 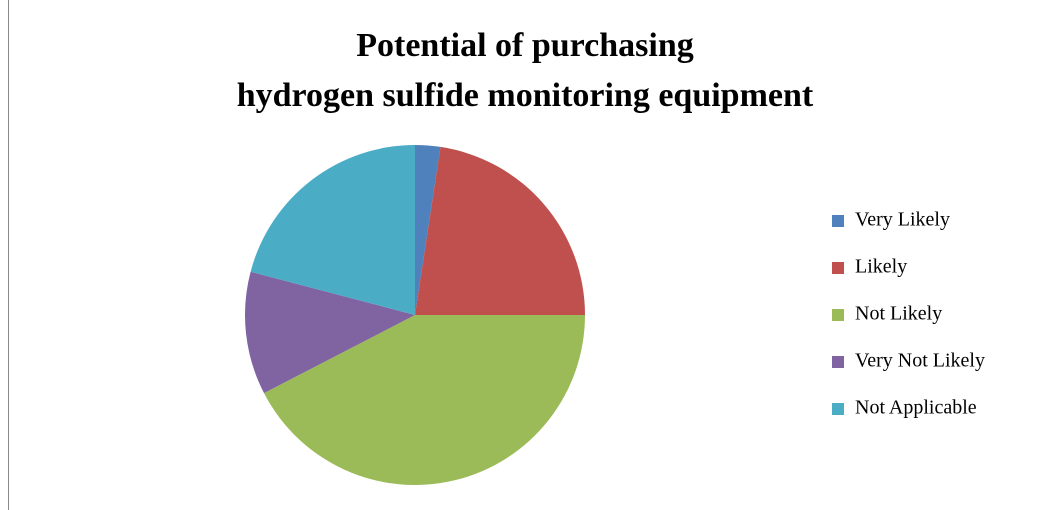 What do you see at coordinates (525, 95) in the screenshot?
I see `chart-title: hydrogen sulfide monitoring equipment` at bounding box center [525, 95].